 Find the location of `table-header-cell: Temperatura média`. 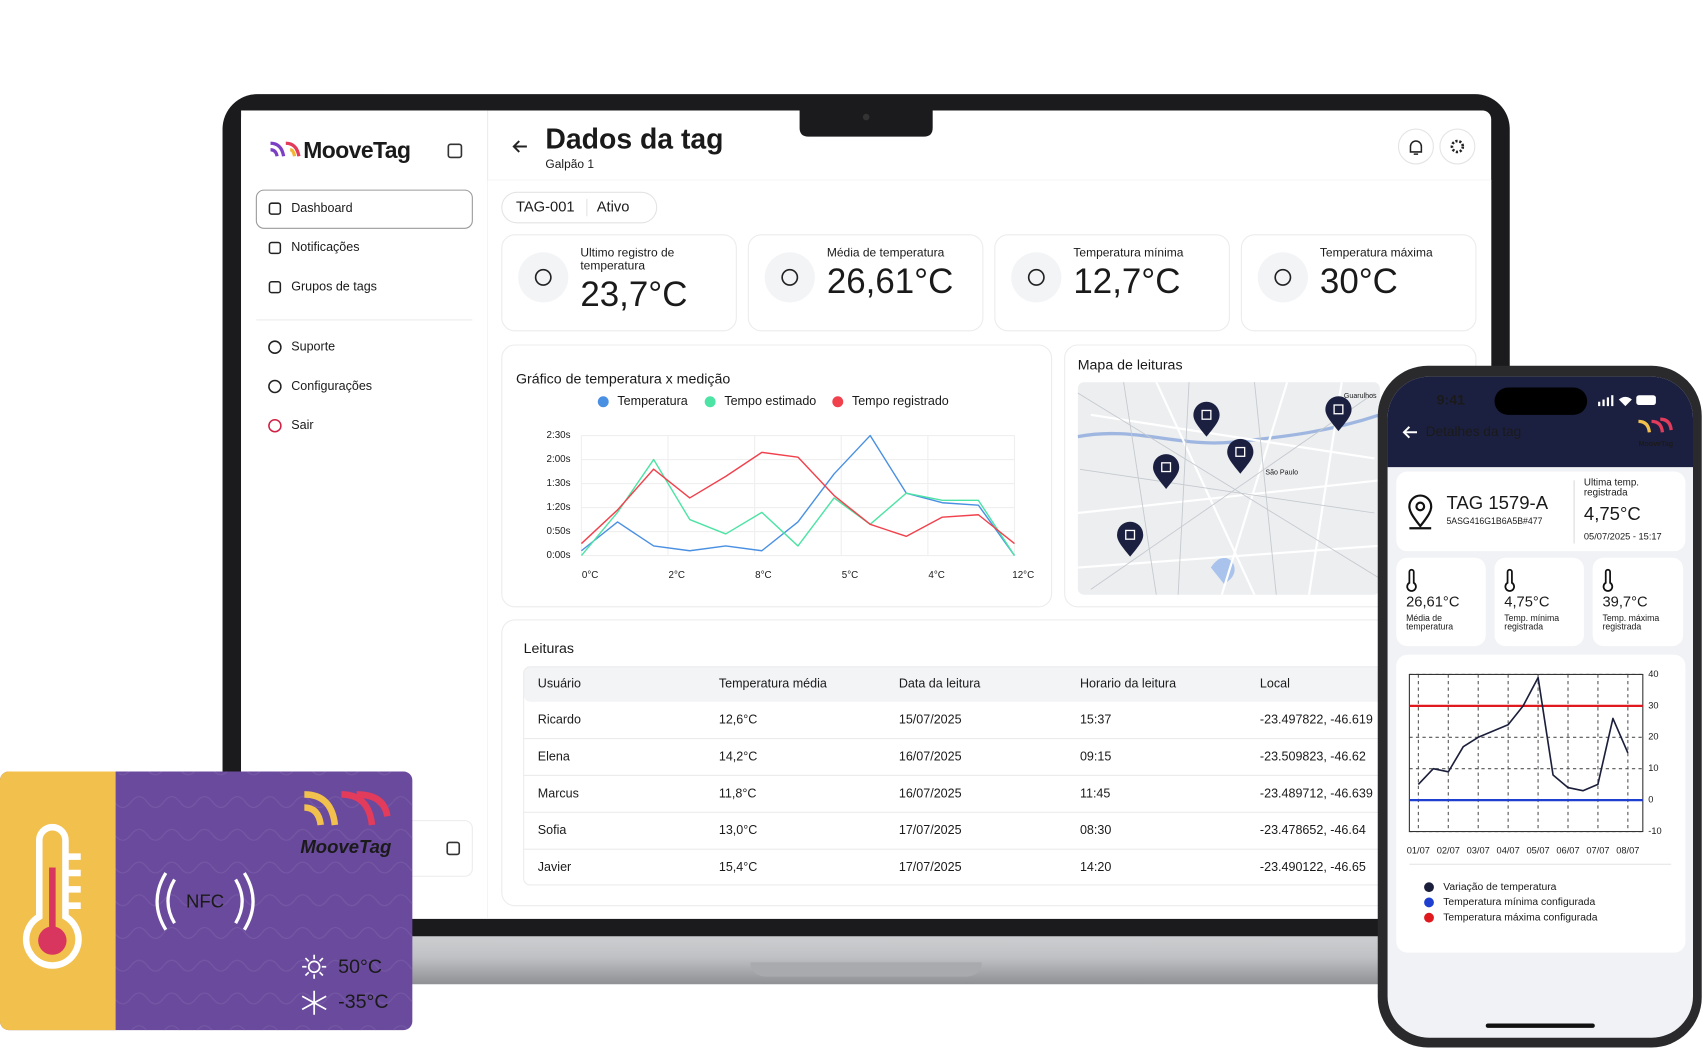

table-header-cell: Temperatura média is located at coordinates (773, 684).